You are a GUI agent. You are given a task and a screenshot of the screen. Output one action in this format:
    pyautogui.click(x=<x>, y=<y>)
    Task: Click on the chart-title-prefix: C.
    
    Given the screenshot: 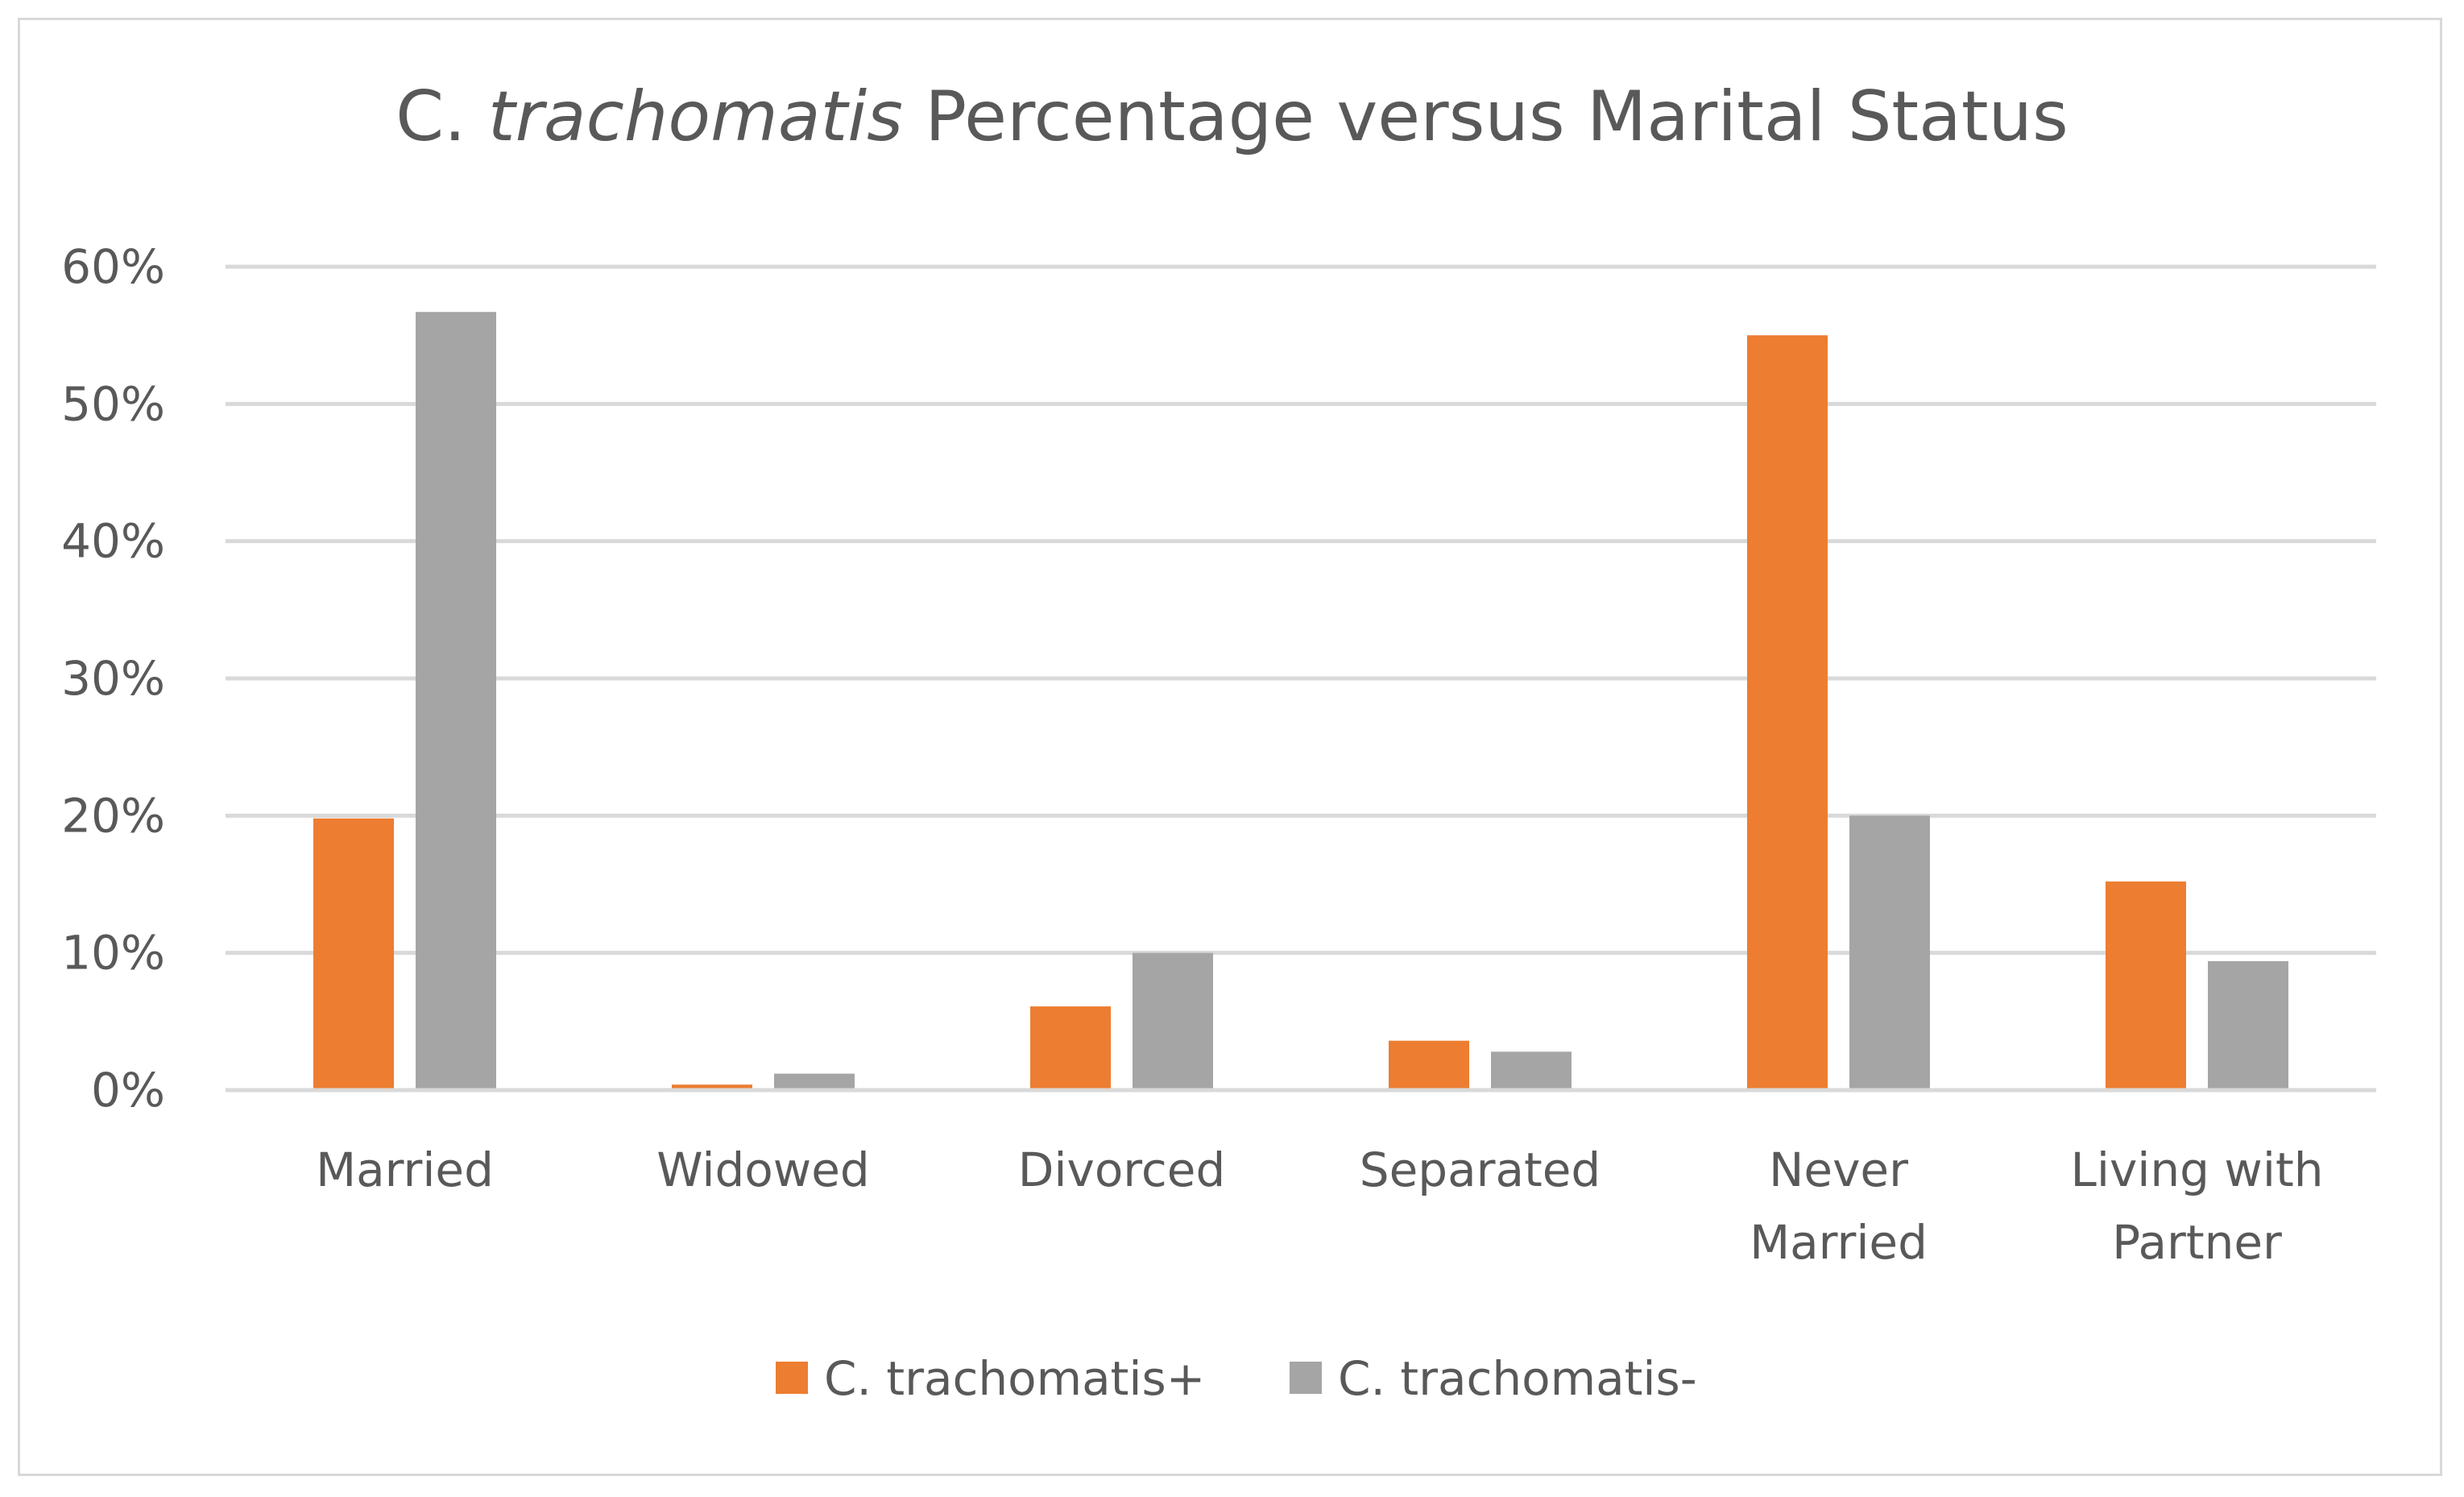 What is the action you would take?
    pyautogui.click(x=441, y=117)
    